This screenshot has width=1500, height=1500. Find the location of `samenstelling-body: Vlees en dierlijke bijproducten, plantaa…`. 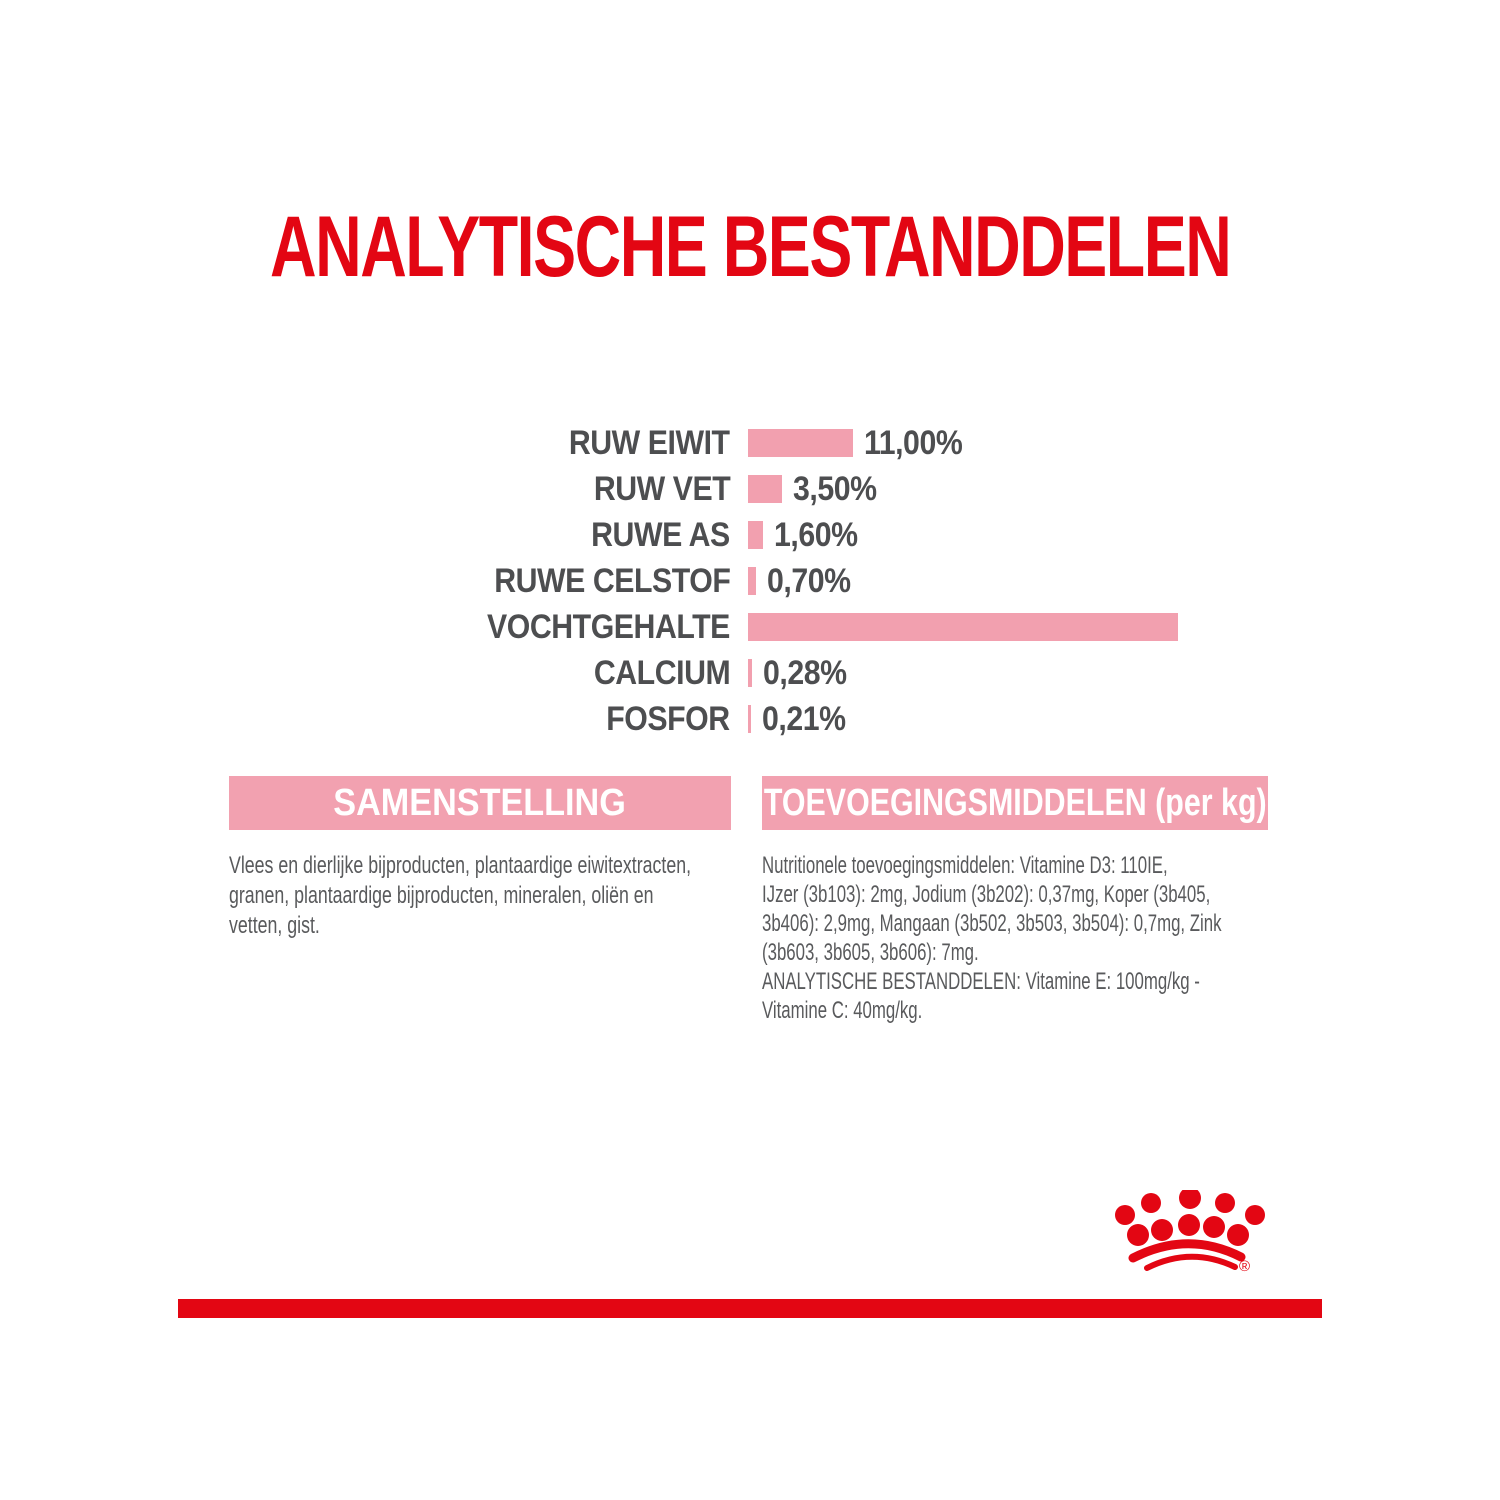

samenstelling-body: Vlees en dierlijke bijproducten, plantaa… is located at coordinates (460, 895).